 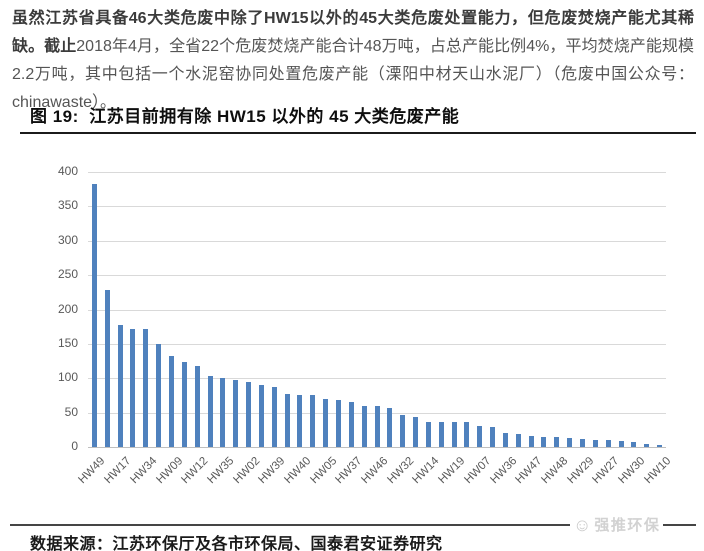 I want to click on x-axis-tick-label: HW27, so click(x=606, y=471).